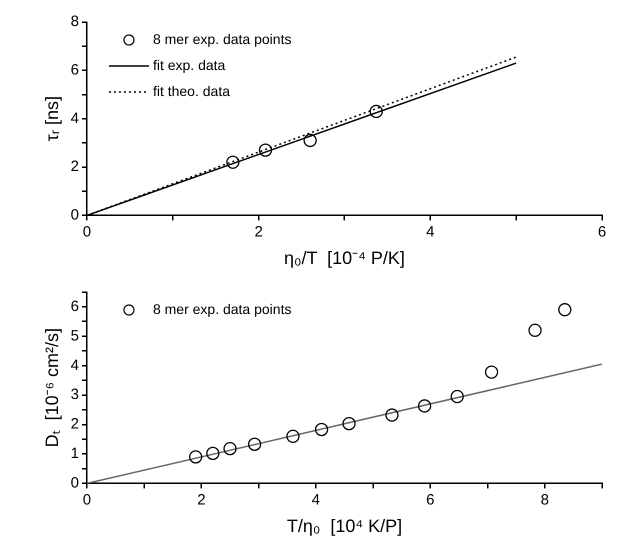 The width and height of the screenshot is (628, 554). What do you see at coordinates (52, 119) in the screenshot?
I see `y-axis-title: τᵣ [ns]` at bounding box center [52, 119].